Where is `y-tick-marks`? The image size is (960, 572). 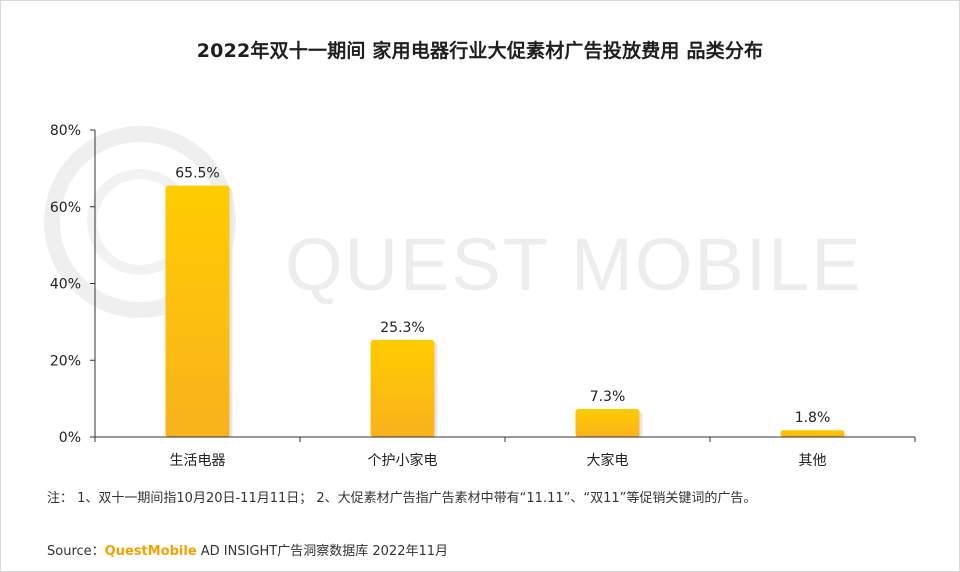 y-tick-marks is located at coordinates (92, 283).